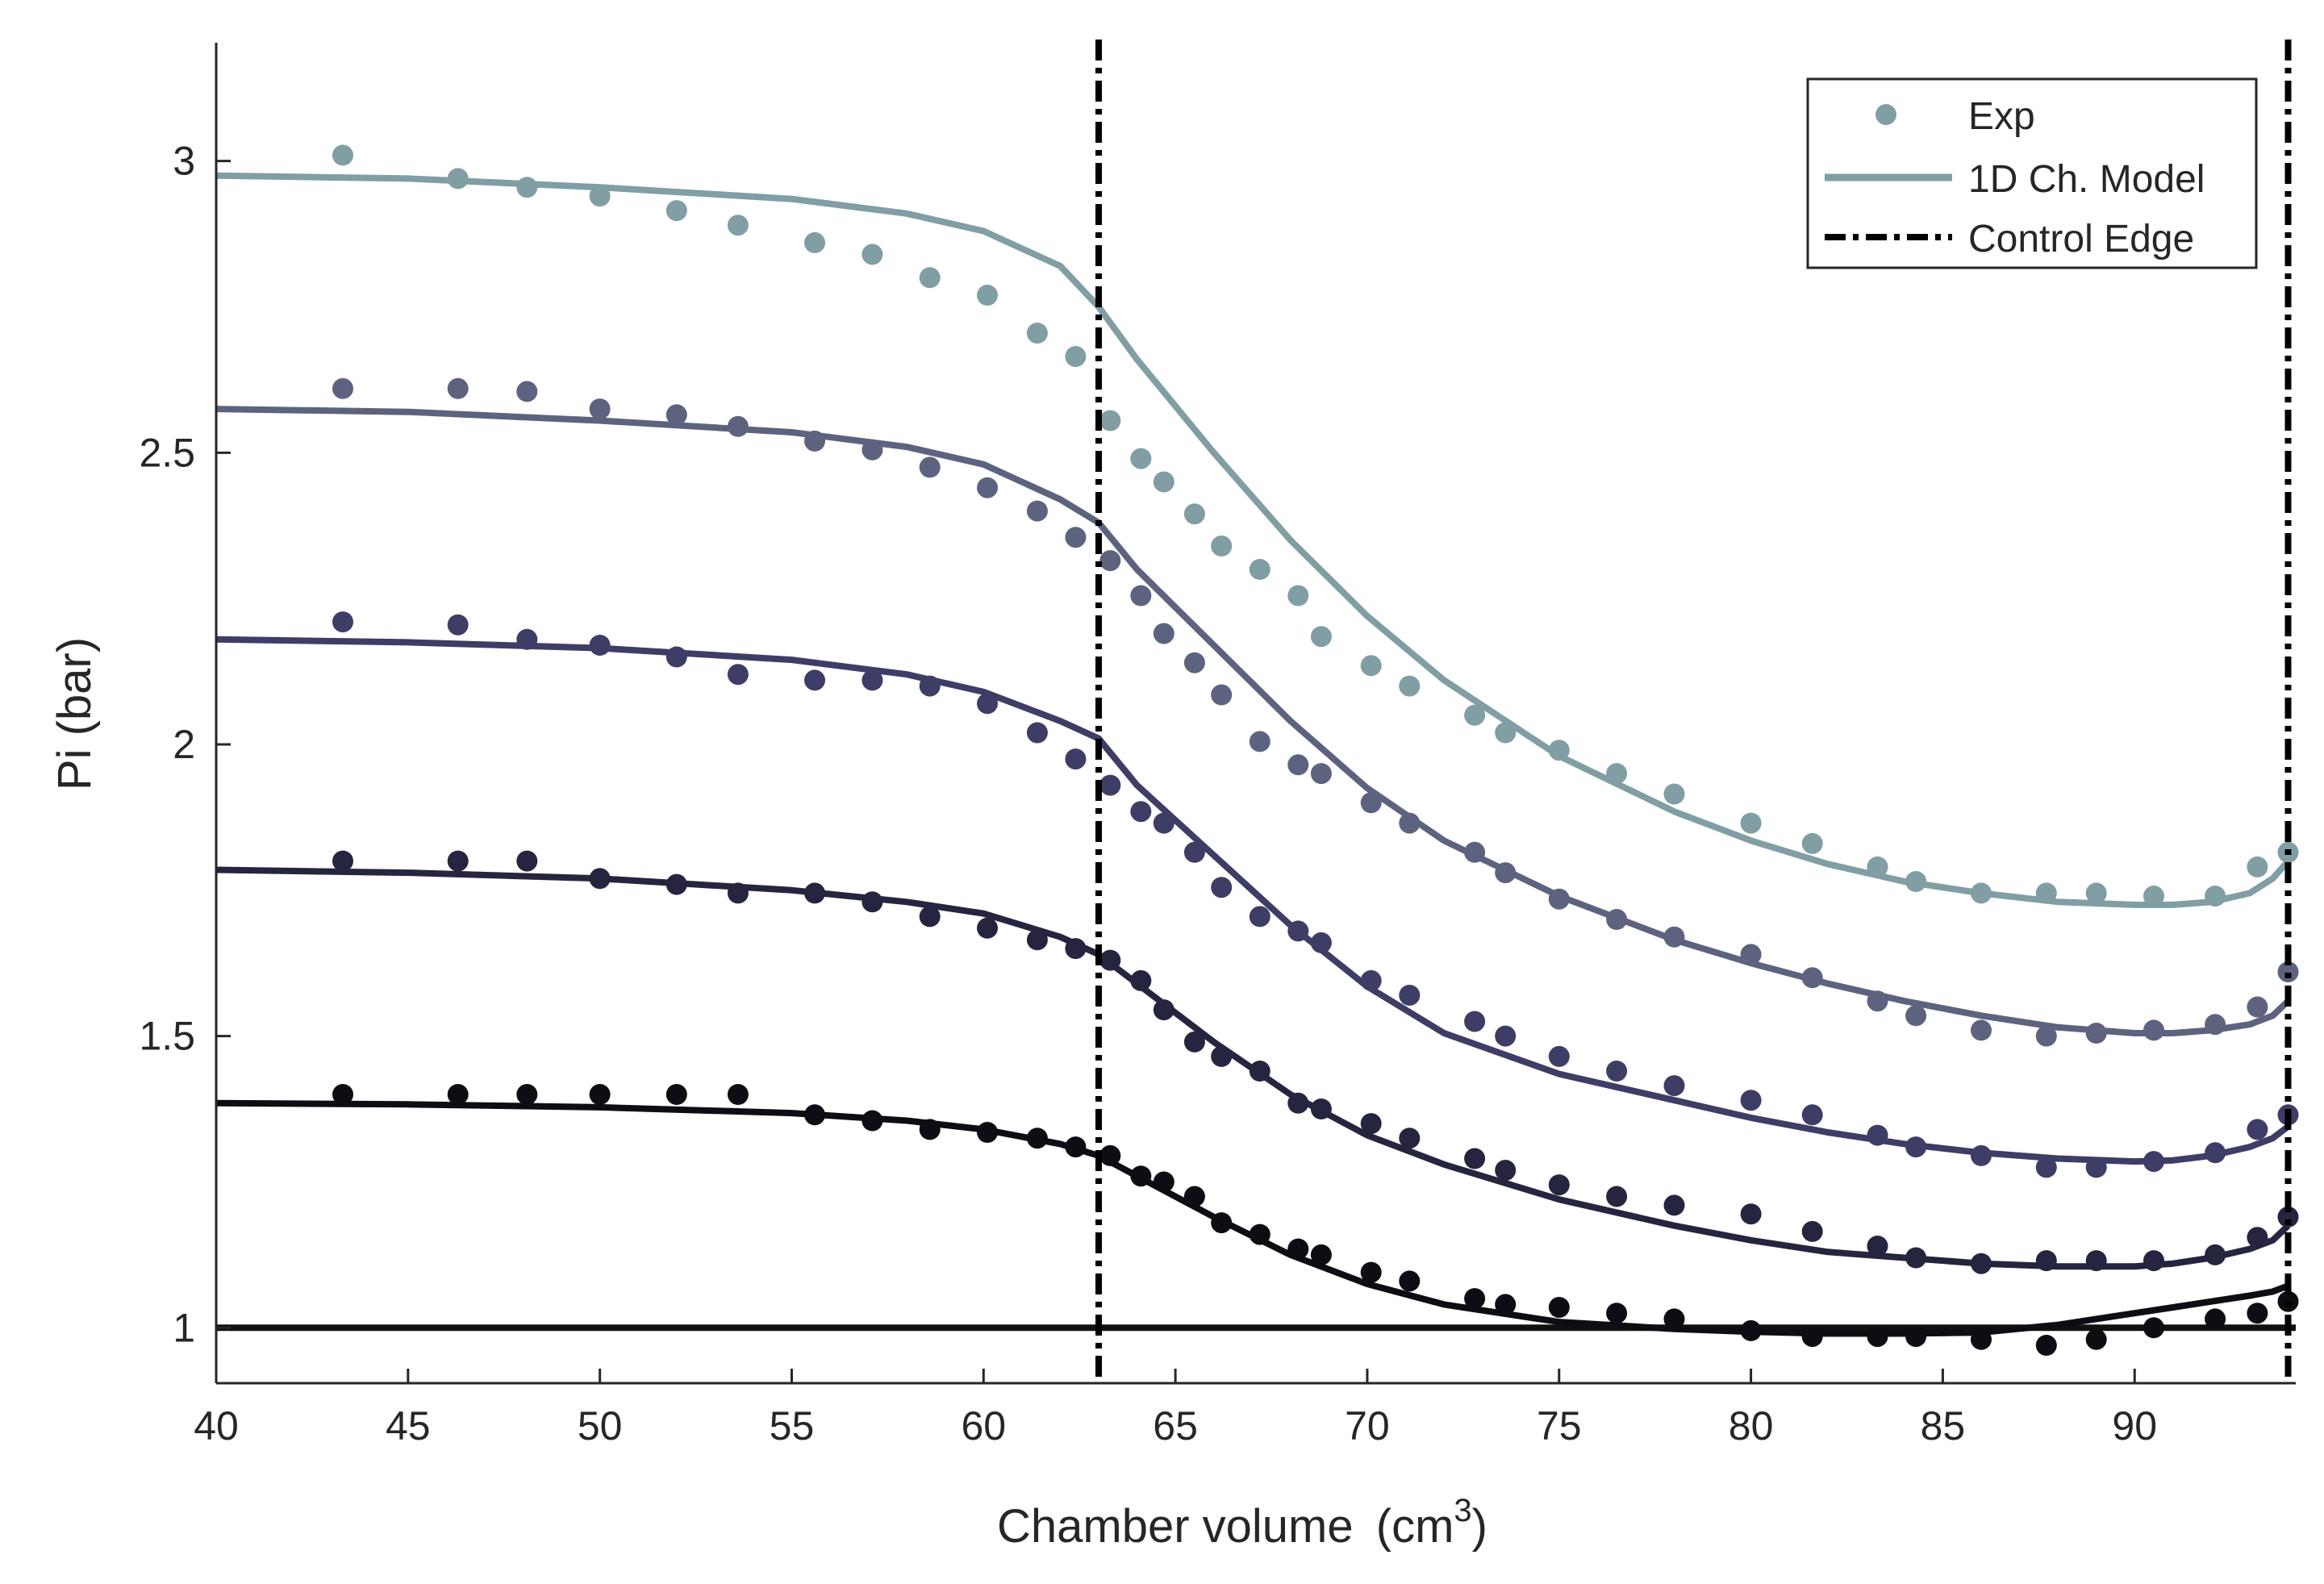 The height and width of the screenshot is (1584, 2324). What do you see at coordinates (1885, 114) in the screenshot?
I see `legend-exp-marker` at bounding box center [1885, 114].